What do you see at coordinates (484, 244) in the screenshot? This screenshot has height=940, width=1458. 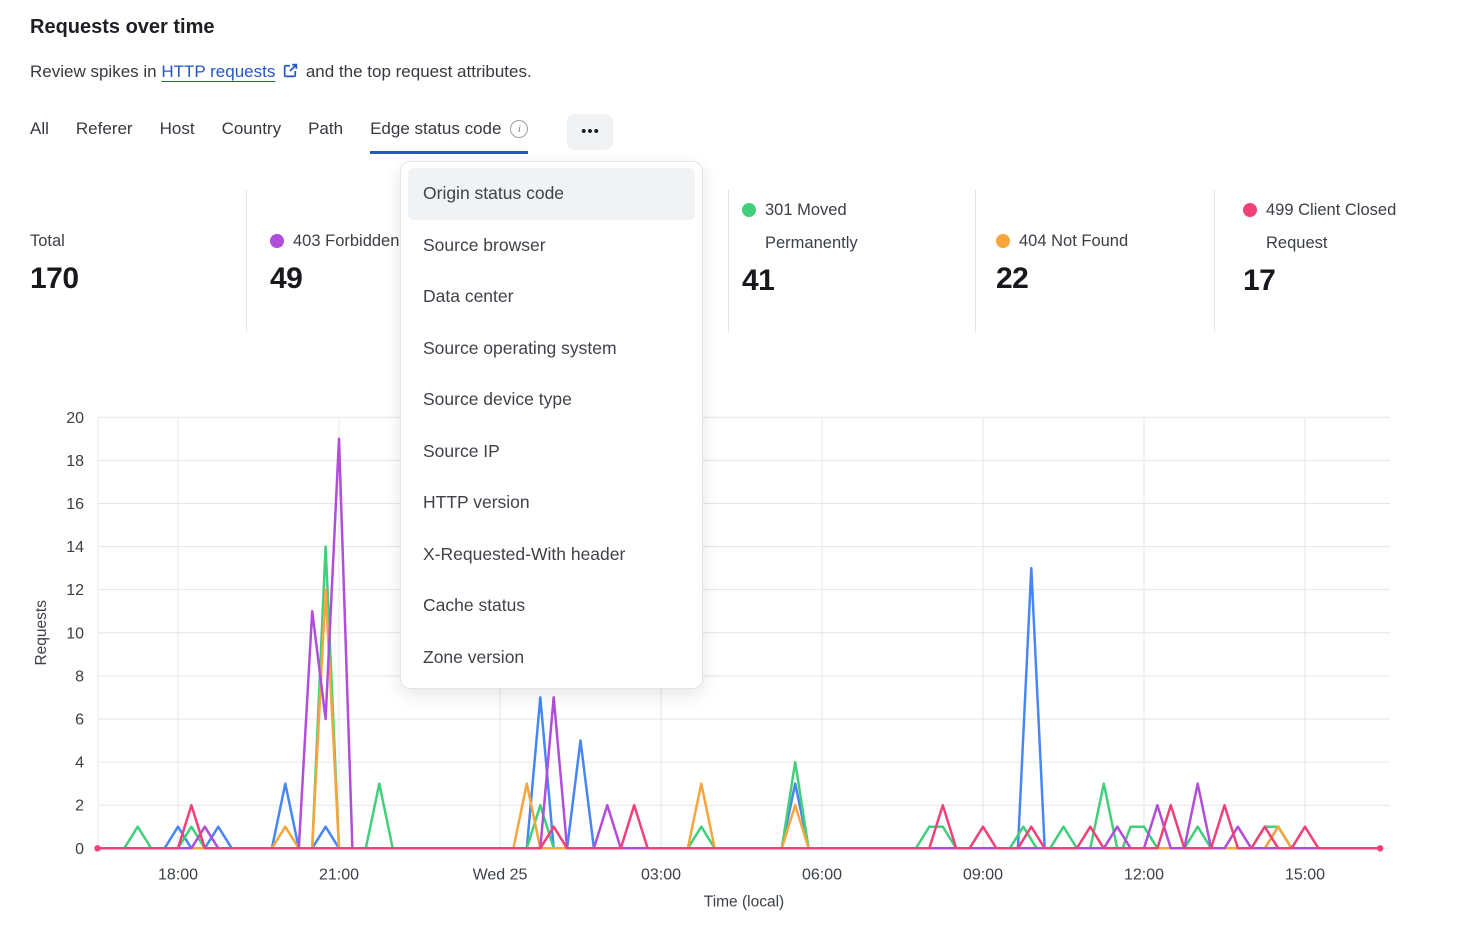 I see `menu-item-source-browser: Source browser` at bounding box center [484, 244].